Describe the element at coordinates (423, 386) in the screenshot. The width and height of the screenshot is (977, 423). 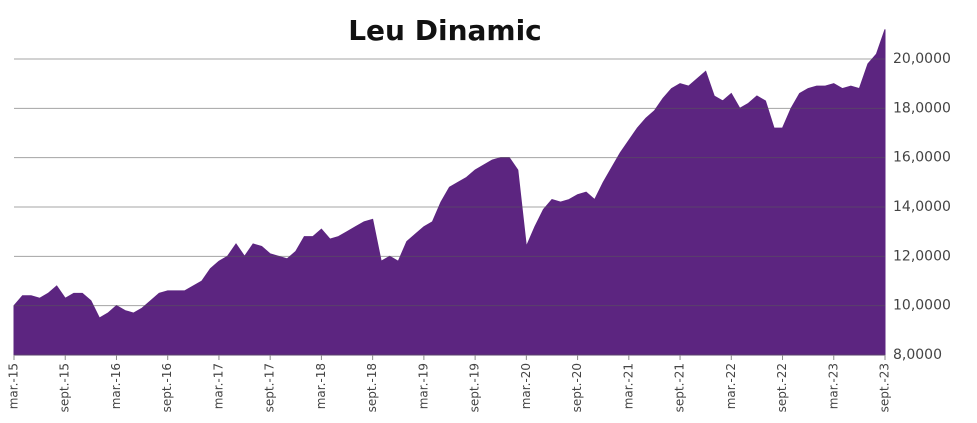
I see `x-tick-label: mar.-19` at that location.